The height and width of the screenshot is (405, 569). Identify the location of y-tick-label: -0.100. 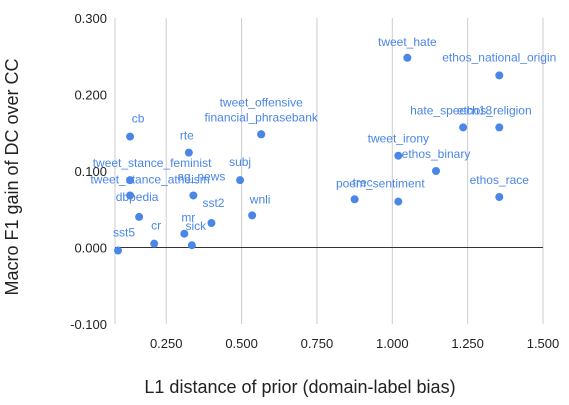
(88, 324).